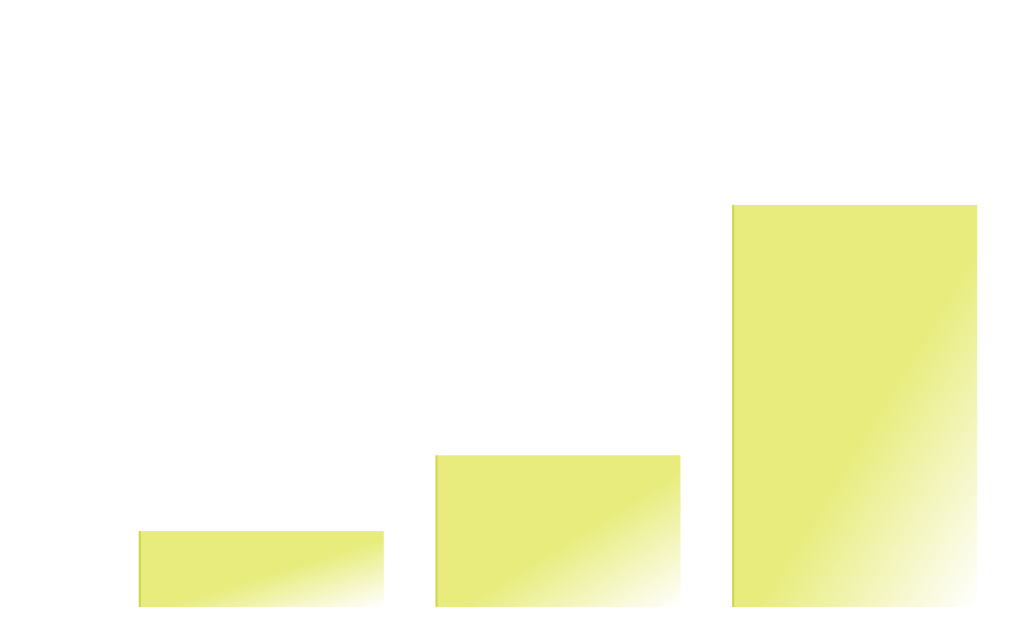 Image resolution: width=1028 pixels, height=617 pixels. Describe the element at coordinates (139, 569) in the screenshot. I see `bar-1-edge` at that location.